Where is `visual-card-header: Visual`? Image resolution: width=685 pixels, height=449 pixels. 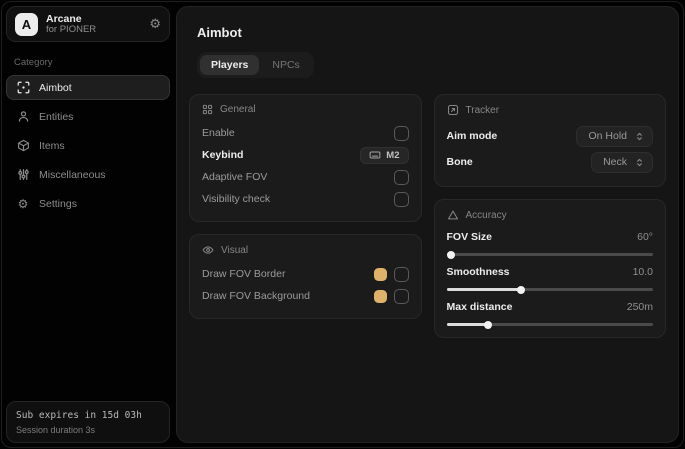 visual-card-header: Visual is located at coordinates (305, 250).